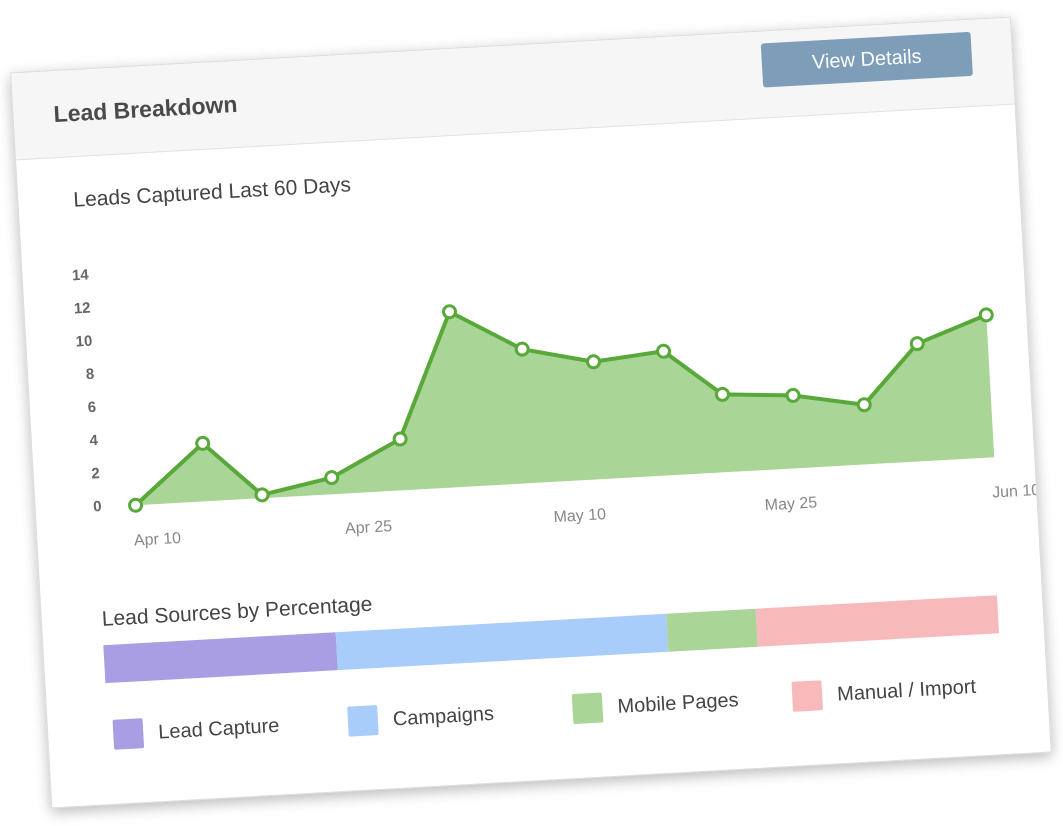 Image resolution: width=1063 pixels, height=826 pixels. Describe the element at coordinates (97, 506) in the screenshot. I see `y-tick-label: 0` at that location.